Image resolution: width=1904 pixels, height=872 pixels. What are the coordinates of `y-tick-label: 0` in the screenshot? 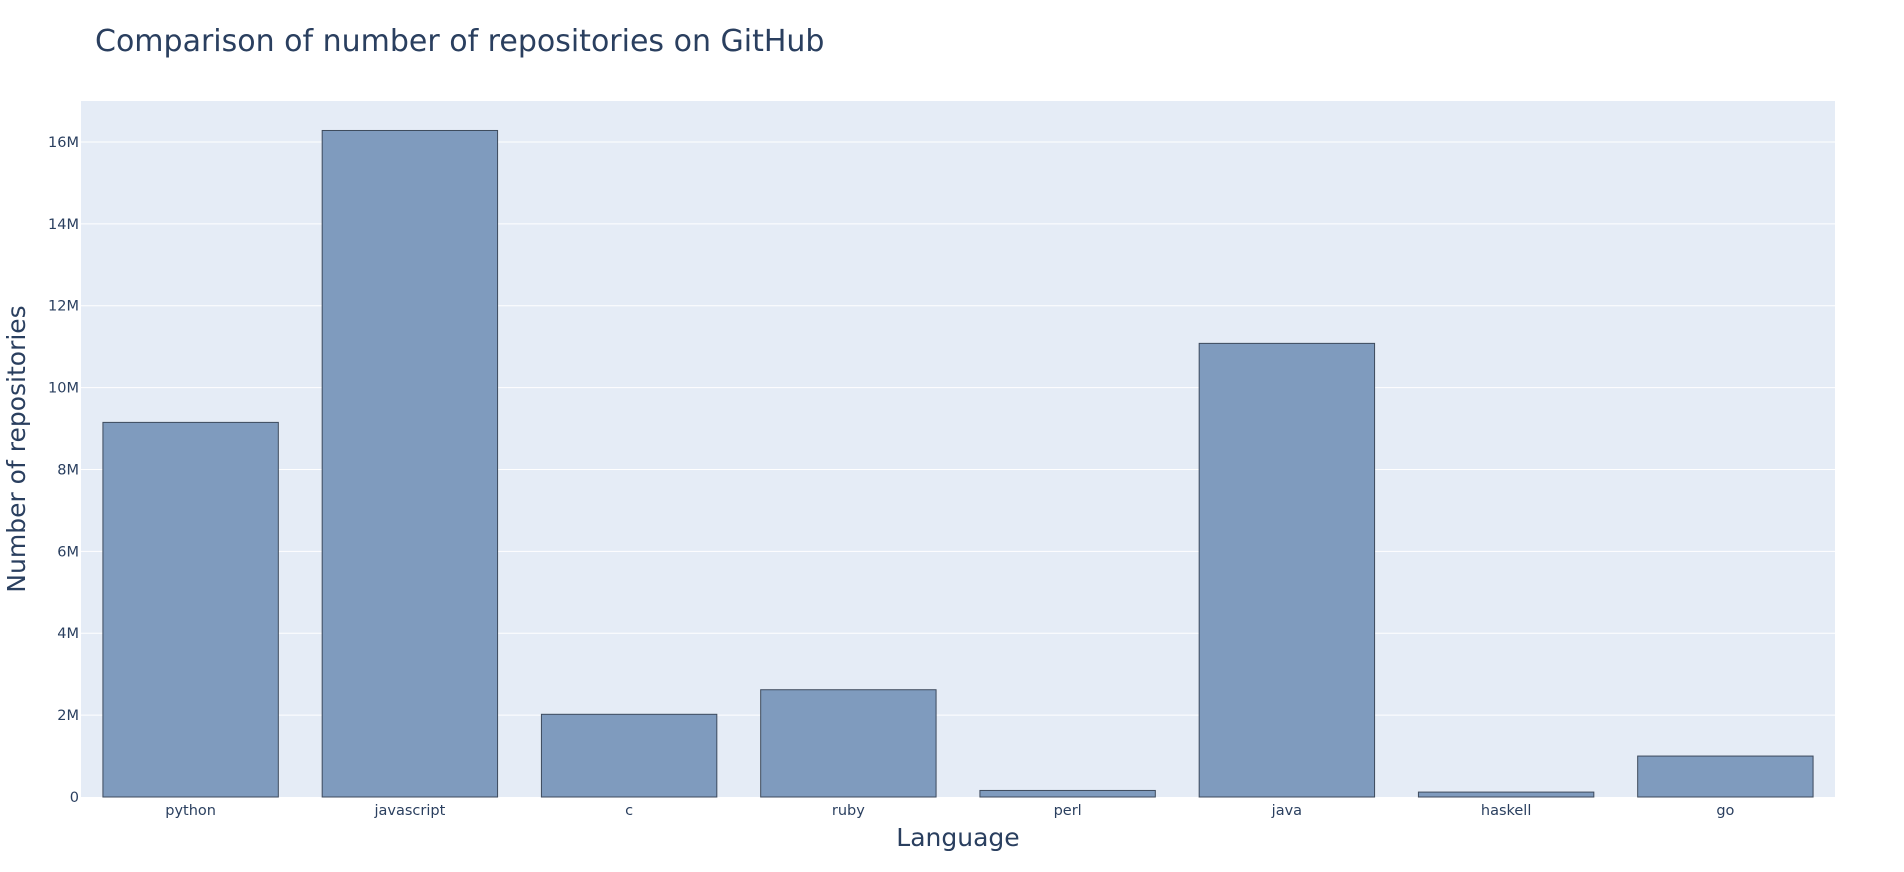 It's located at (74, 798).